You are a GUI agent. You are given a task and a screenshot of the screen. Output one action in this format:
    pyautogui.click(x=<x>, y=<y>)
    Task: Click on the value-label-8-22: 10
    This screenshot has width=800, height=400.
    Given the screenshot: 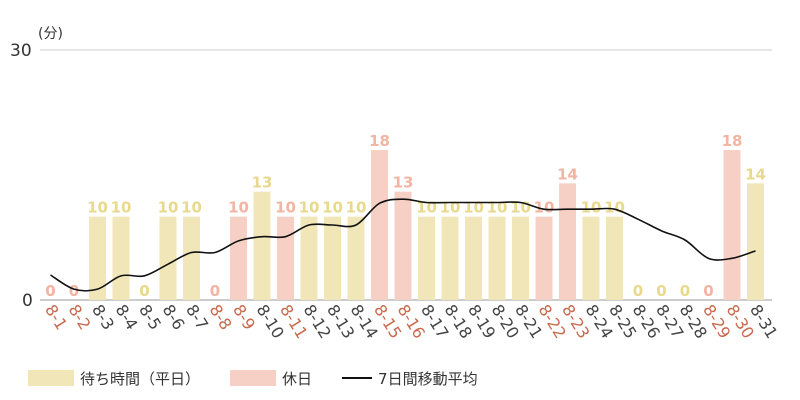 What is the action you would take?
    pyautogui.click(x=544, y=208)
    